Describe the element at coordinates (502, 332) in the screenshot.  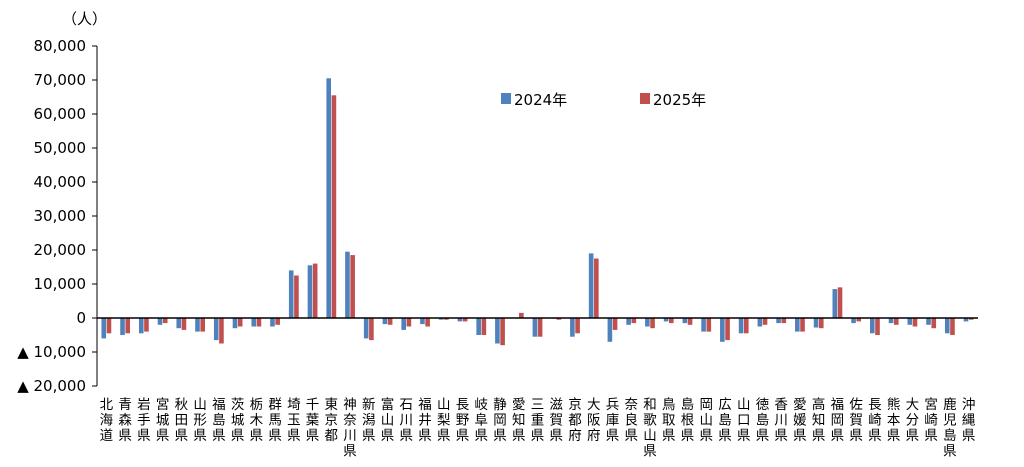
I see `bar-静岡県-2025年` at that location.